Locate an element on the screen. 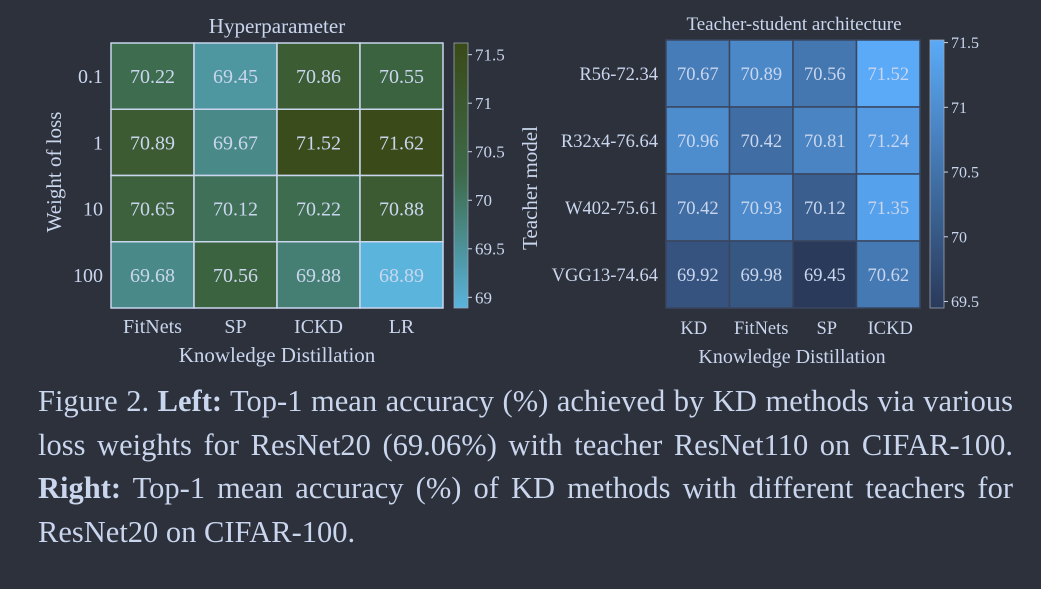 This screenshot has height=589, width=1041. left-y-tick-label: 1 is located at coordinates (98, 143).